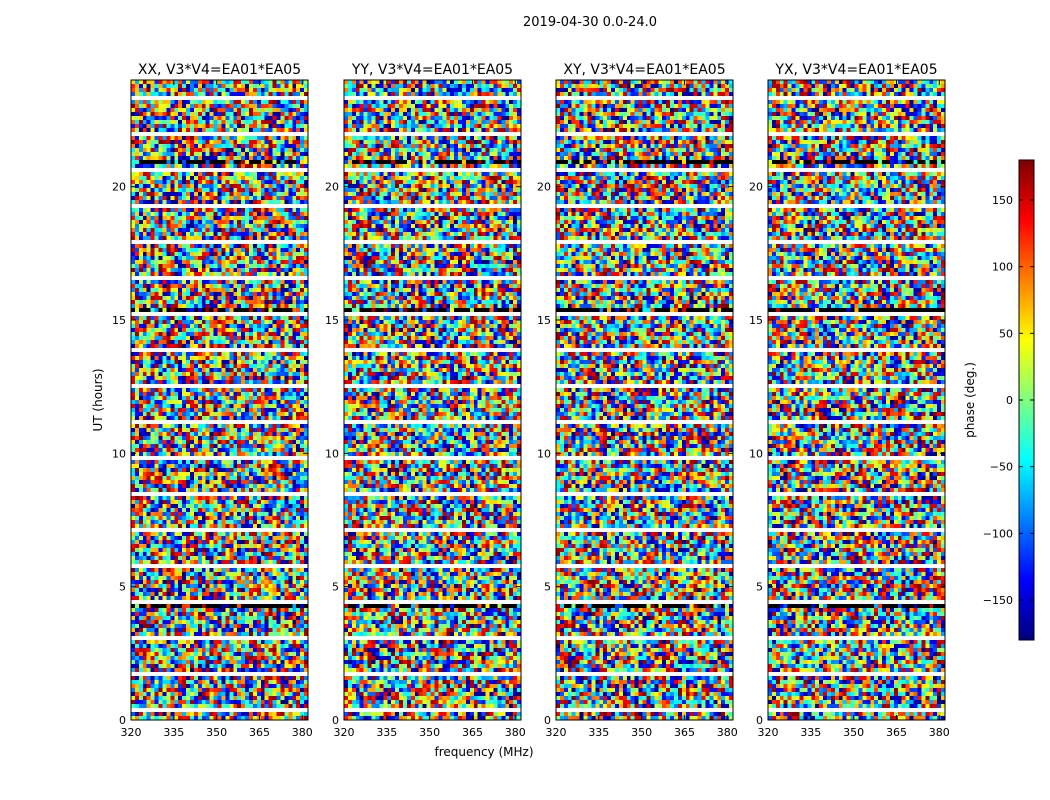 This screenshot has height=800, width=1050. I want to click on colorbar-tick-label: 100, so click(1002, 267).